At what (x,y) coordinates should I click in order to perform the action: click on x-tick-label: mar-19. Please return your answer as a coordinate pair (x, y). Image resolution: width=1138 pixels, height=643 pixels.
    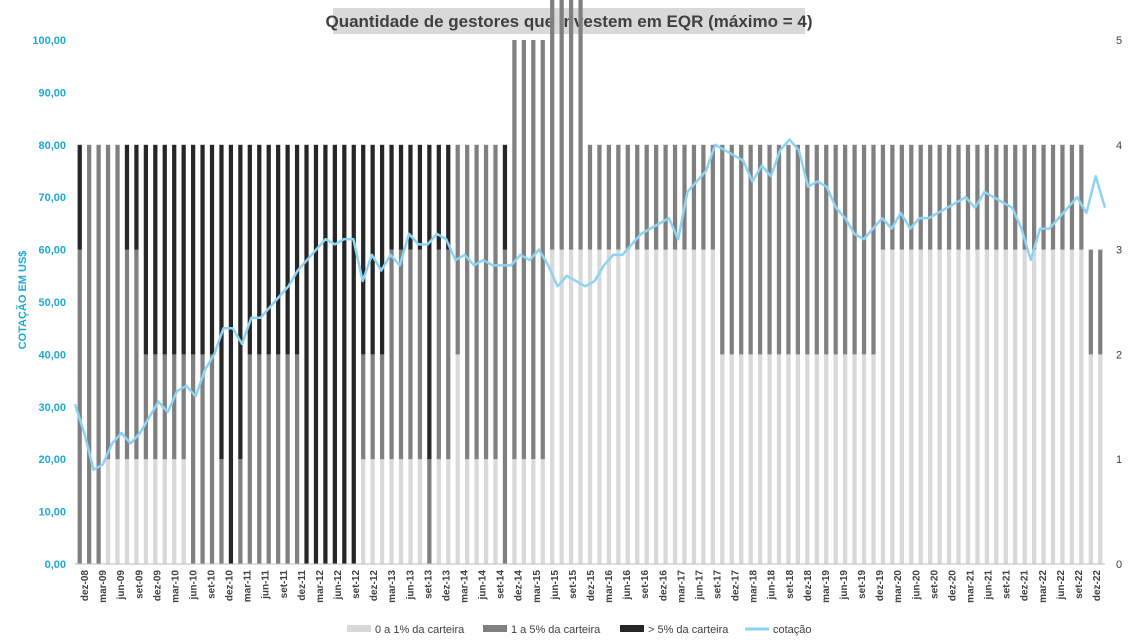
    Looking at the image, I should click on (826, 586).